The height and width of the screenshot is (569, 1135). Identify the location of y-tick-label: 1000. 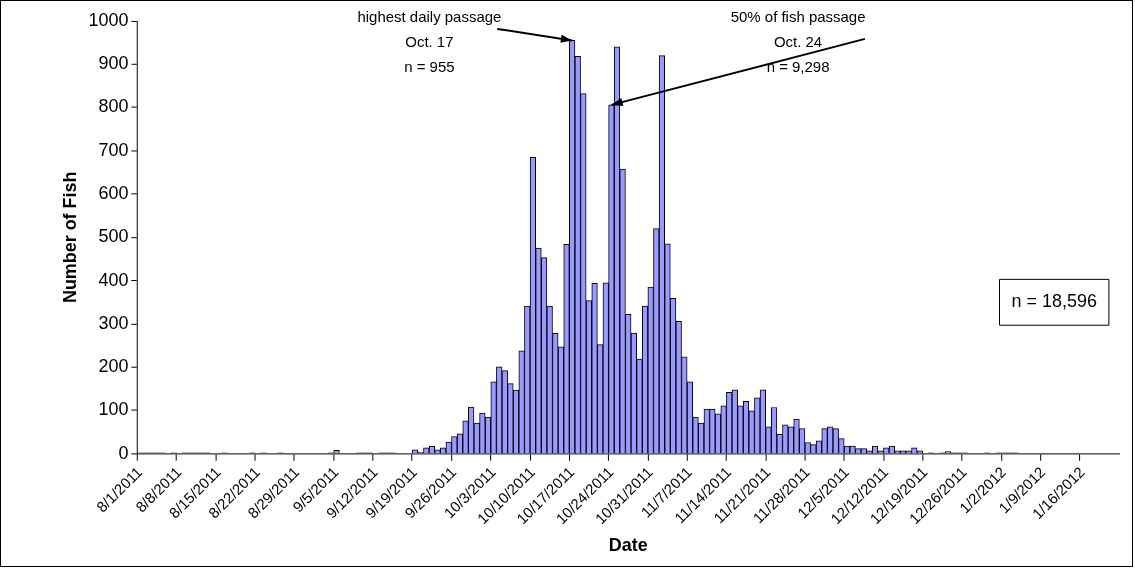
(108, 19).